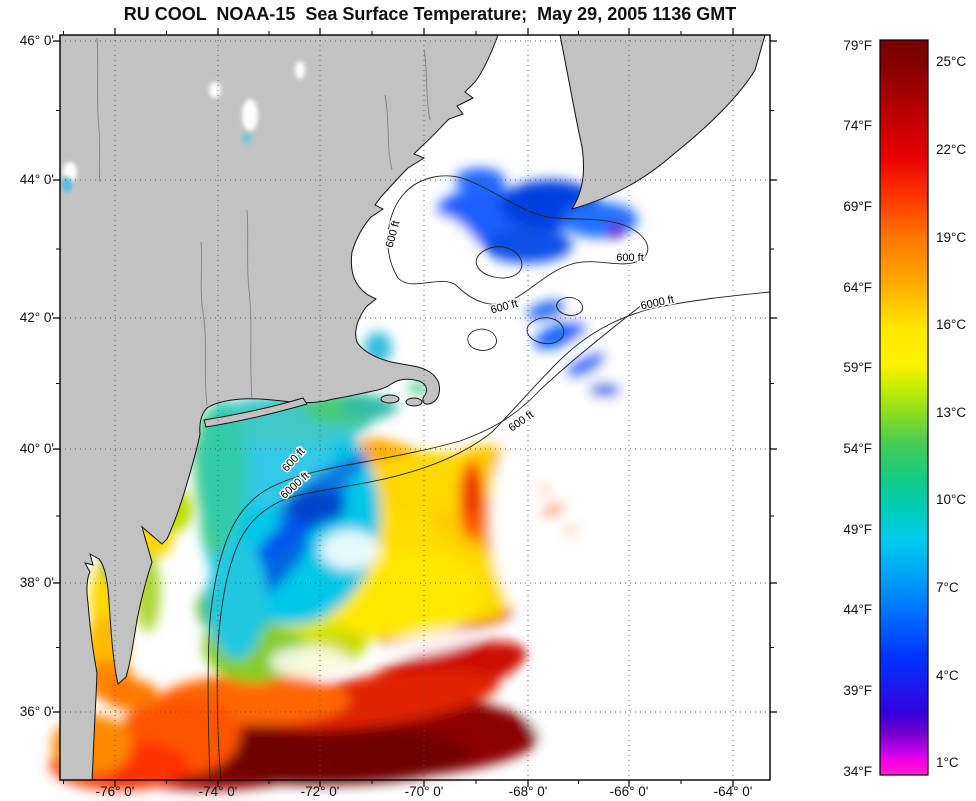 The width and height of the screenshot is (976, 801). I want to click on lon-tick-label: -74° 0', so click(218, 791).